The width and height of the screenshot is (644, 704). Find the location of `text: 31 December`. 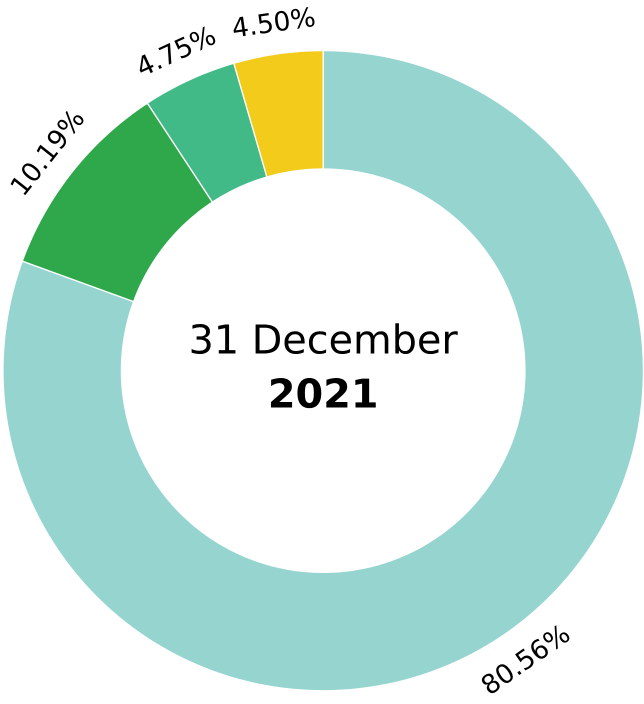

text: 31 December is located at coordinates (325, 338).